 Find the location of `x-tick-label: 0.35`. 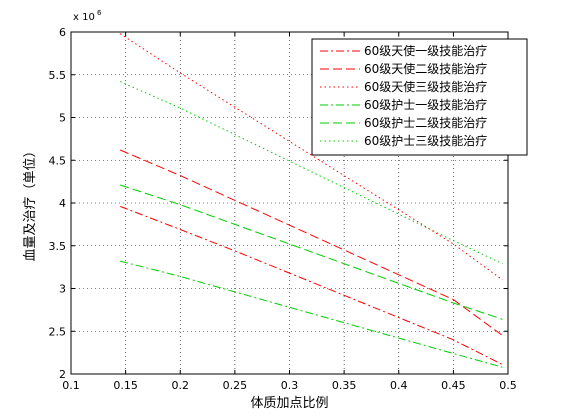

x-tick-label: 0.35 is located at coordinates (344, 385).